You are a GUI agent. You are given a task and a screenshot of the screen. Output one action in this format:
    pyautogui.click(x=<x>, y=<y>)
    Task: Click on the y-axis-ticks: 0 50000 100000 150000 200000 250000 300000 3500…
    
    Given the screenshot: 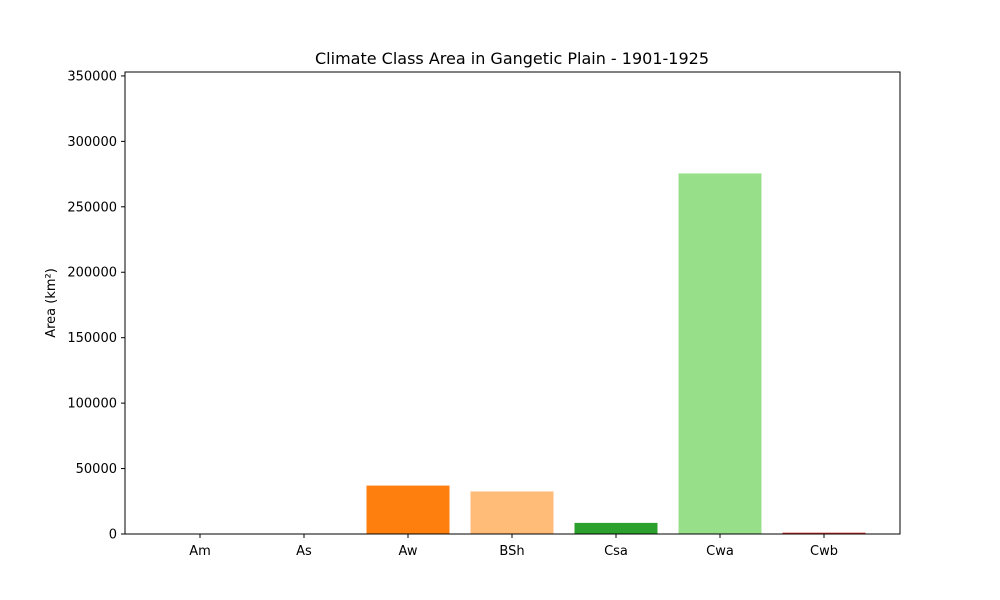 What is the action you would take?
    pyautogui.click(x=96, y=306)
    